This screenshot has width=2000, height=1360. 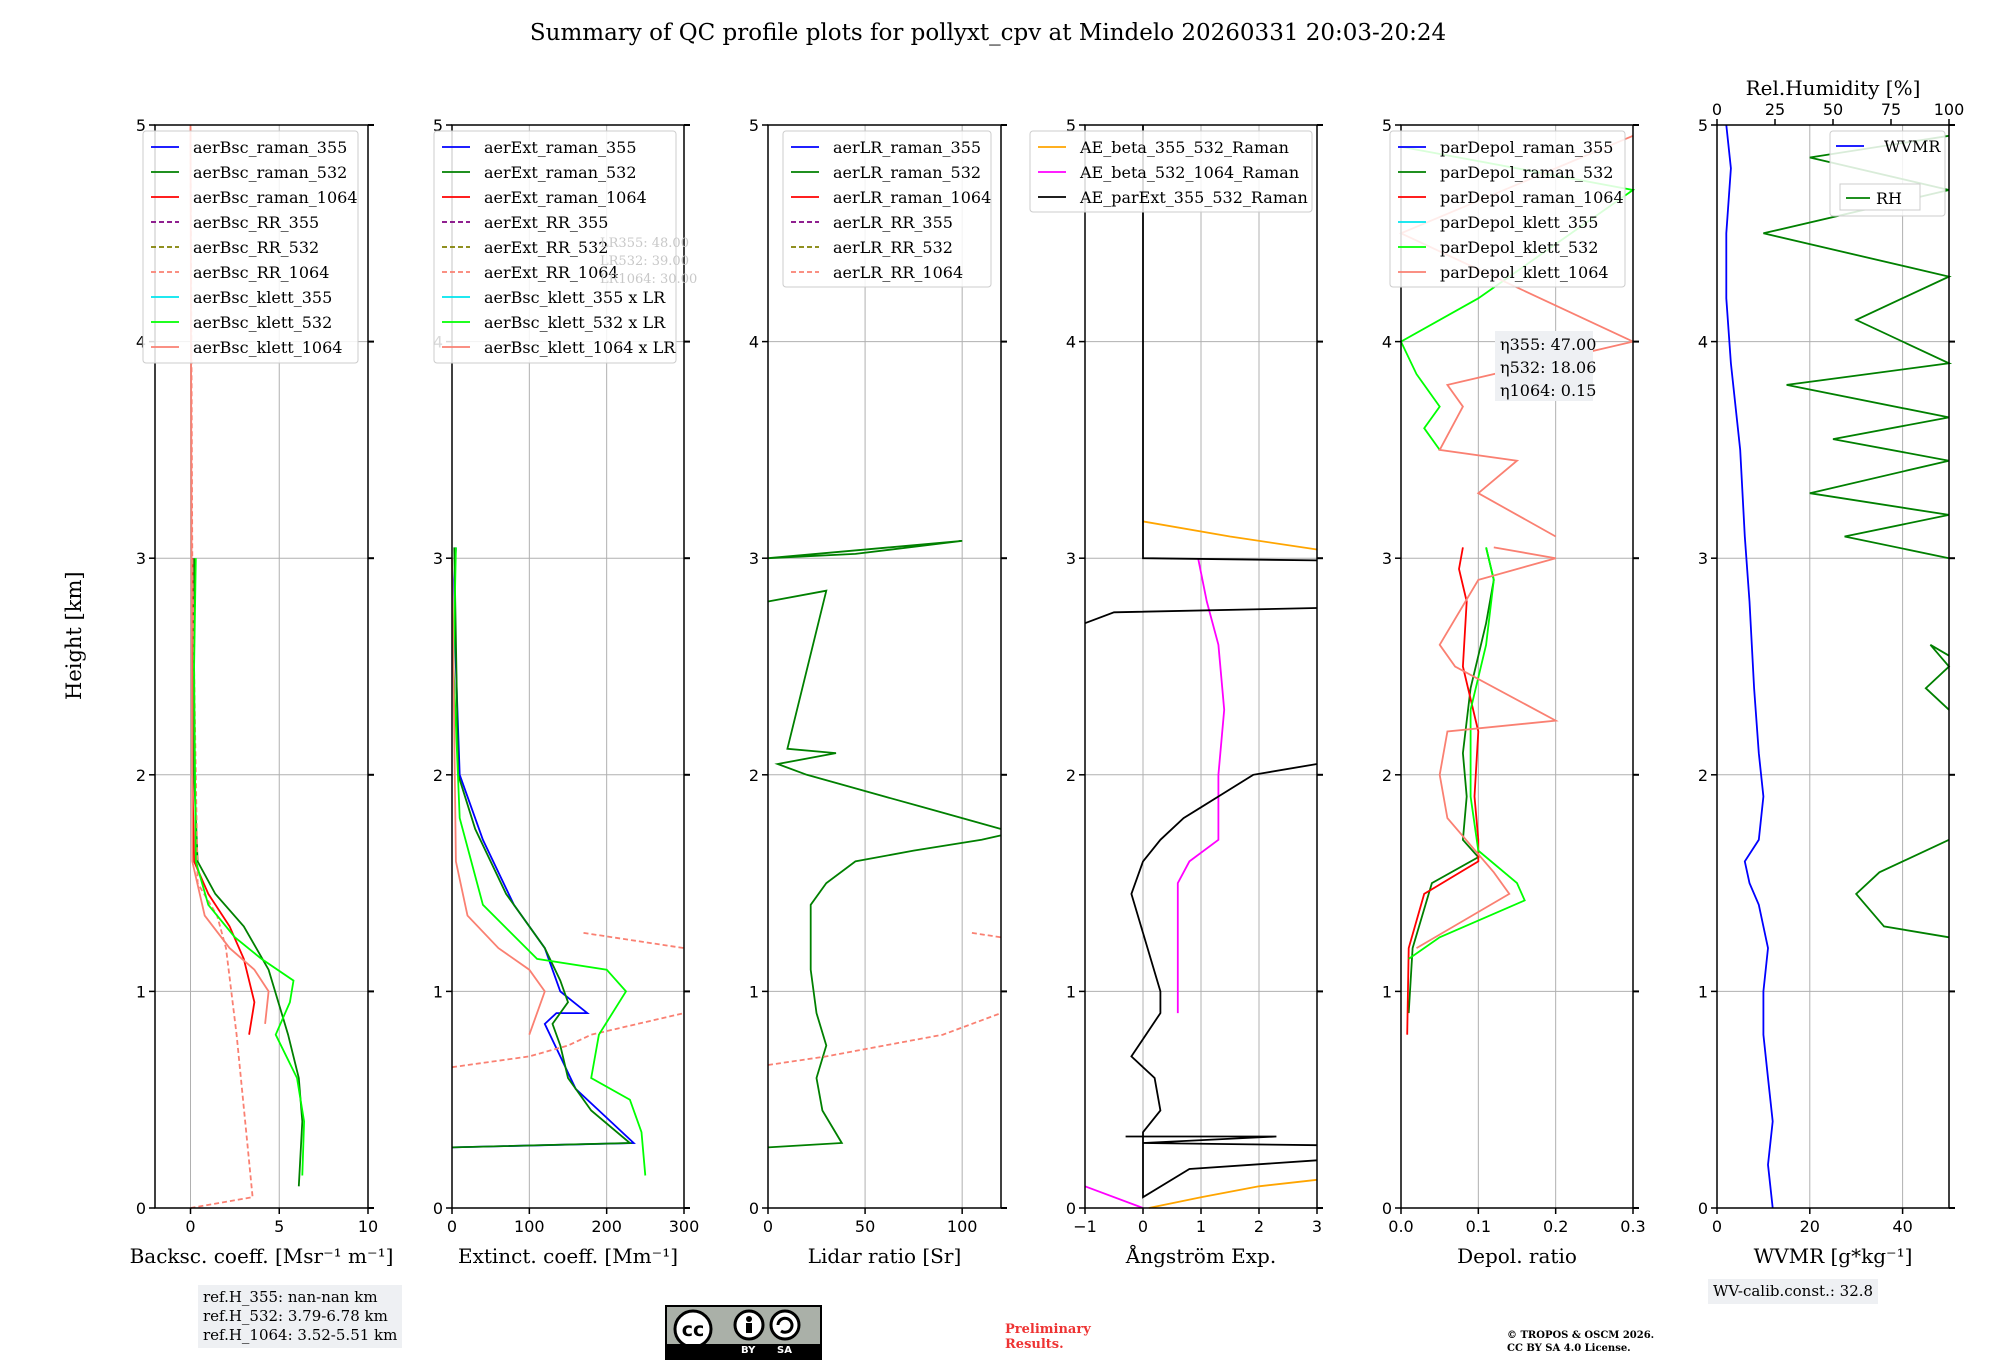 I want to click on series-line-RH_b, so click(x=1937, y=677).